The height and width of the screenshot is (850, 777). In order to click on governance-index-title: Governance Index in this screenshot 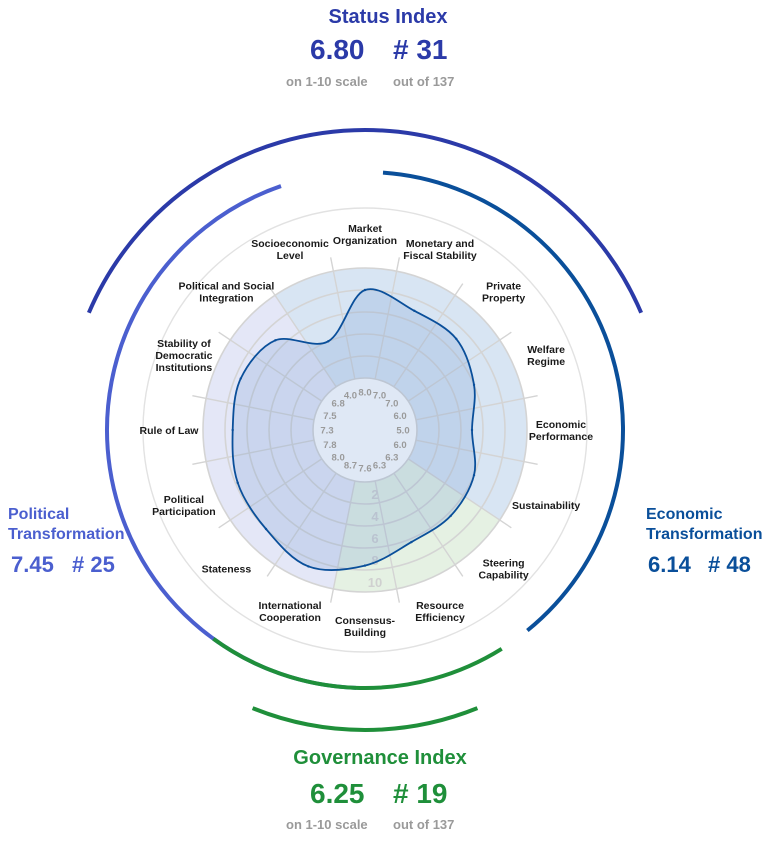, I will do `click(380, 758)`.